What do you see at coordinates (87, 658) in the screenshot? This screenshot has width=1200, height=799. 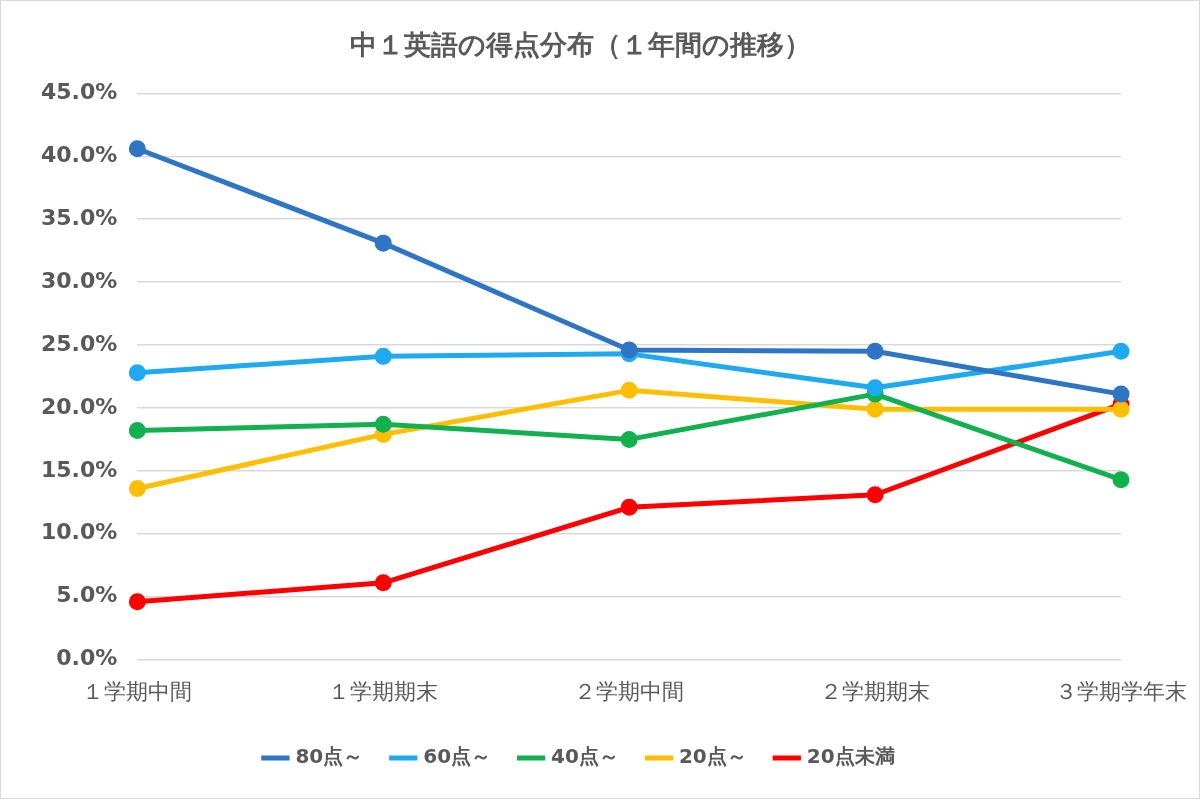 I see `y-tick-label: 0.0%` at bounding box center [87, 658].